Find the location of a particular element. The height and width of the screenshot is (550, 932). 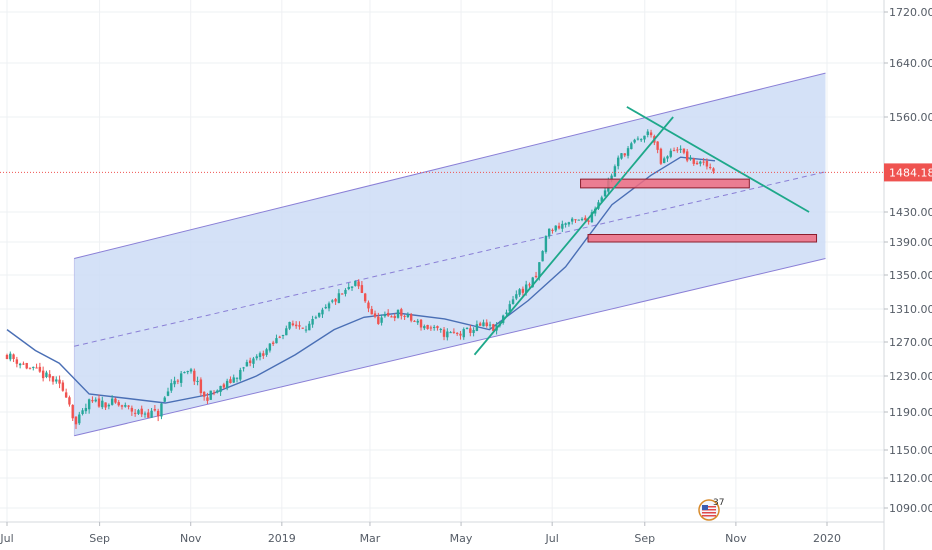

trend-line-support is located at coordinates (573, 236).